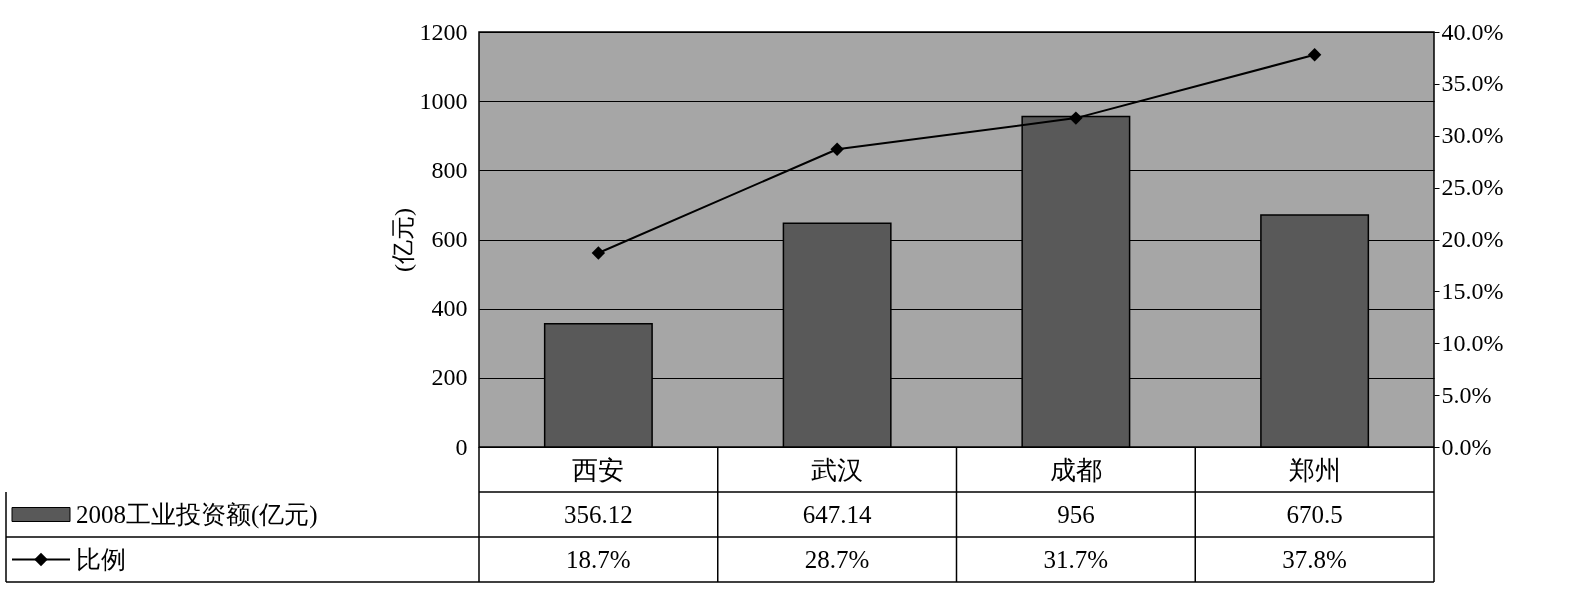  Describe the element at coordinates (443, 31) in the screenshot. I see `y-tick-label: 1200` at that location.